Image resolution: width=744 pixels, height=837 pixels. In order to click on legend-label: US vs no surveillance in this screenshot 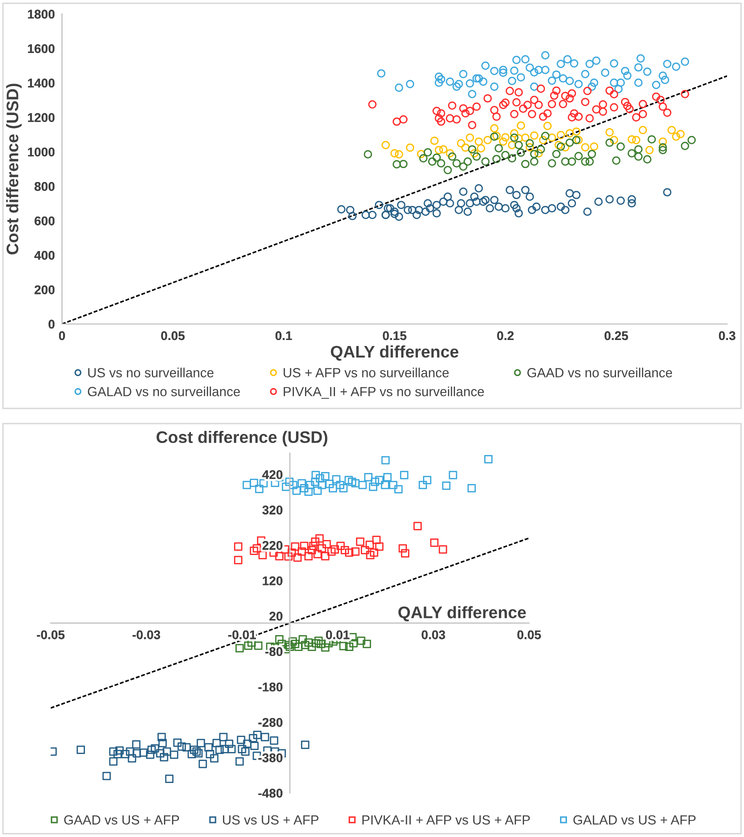, I will do `click(151, 373)`.